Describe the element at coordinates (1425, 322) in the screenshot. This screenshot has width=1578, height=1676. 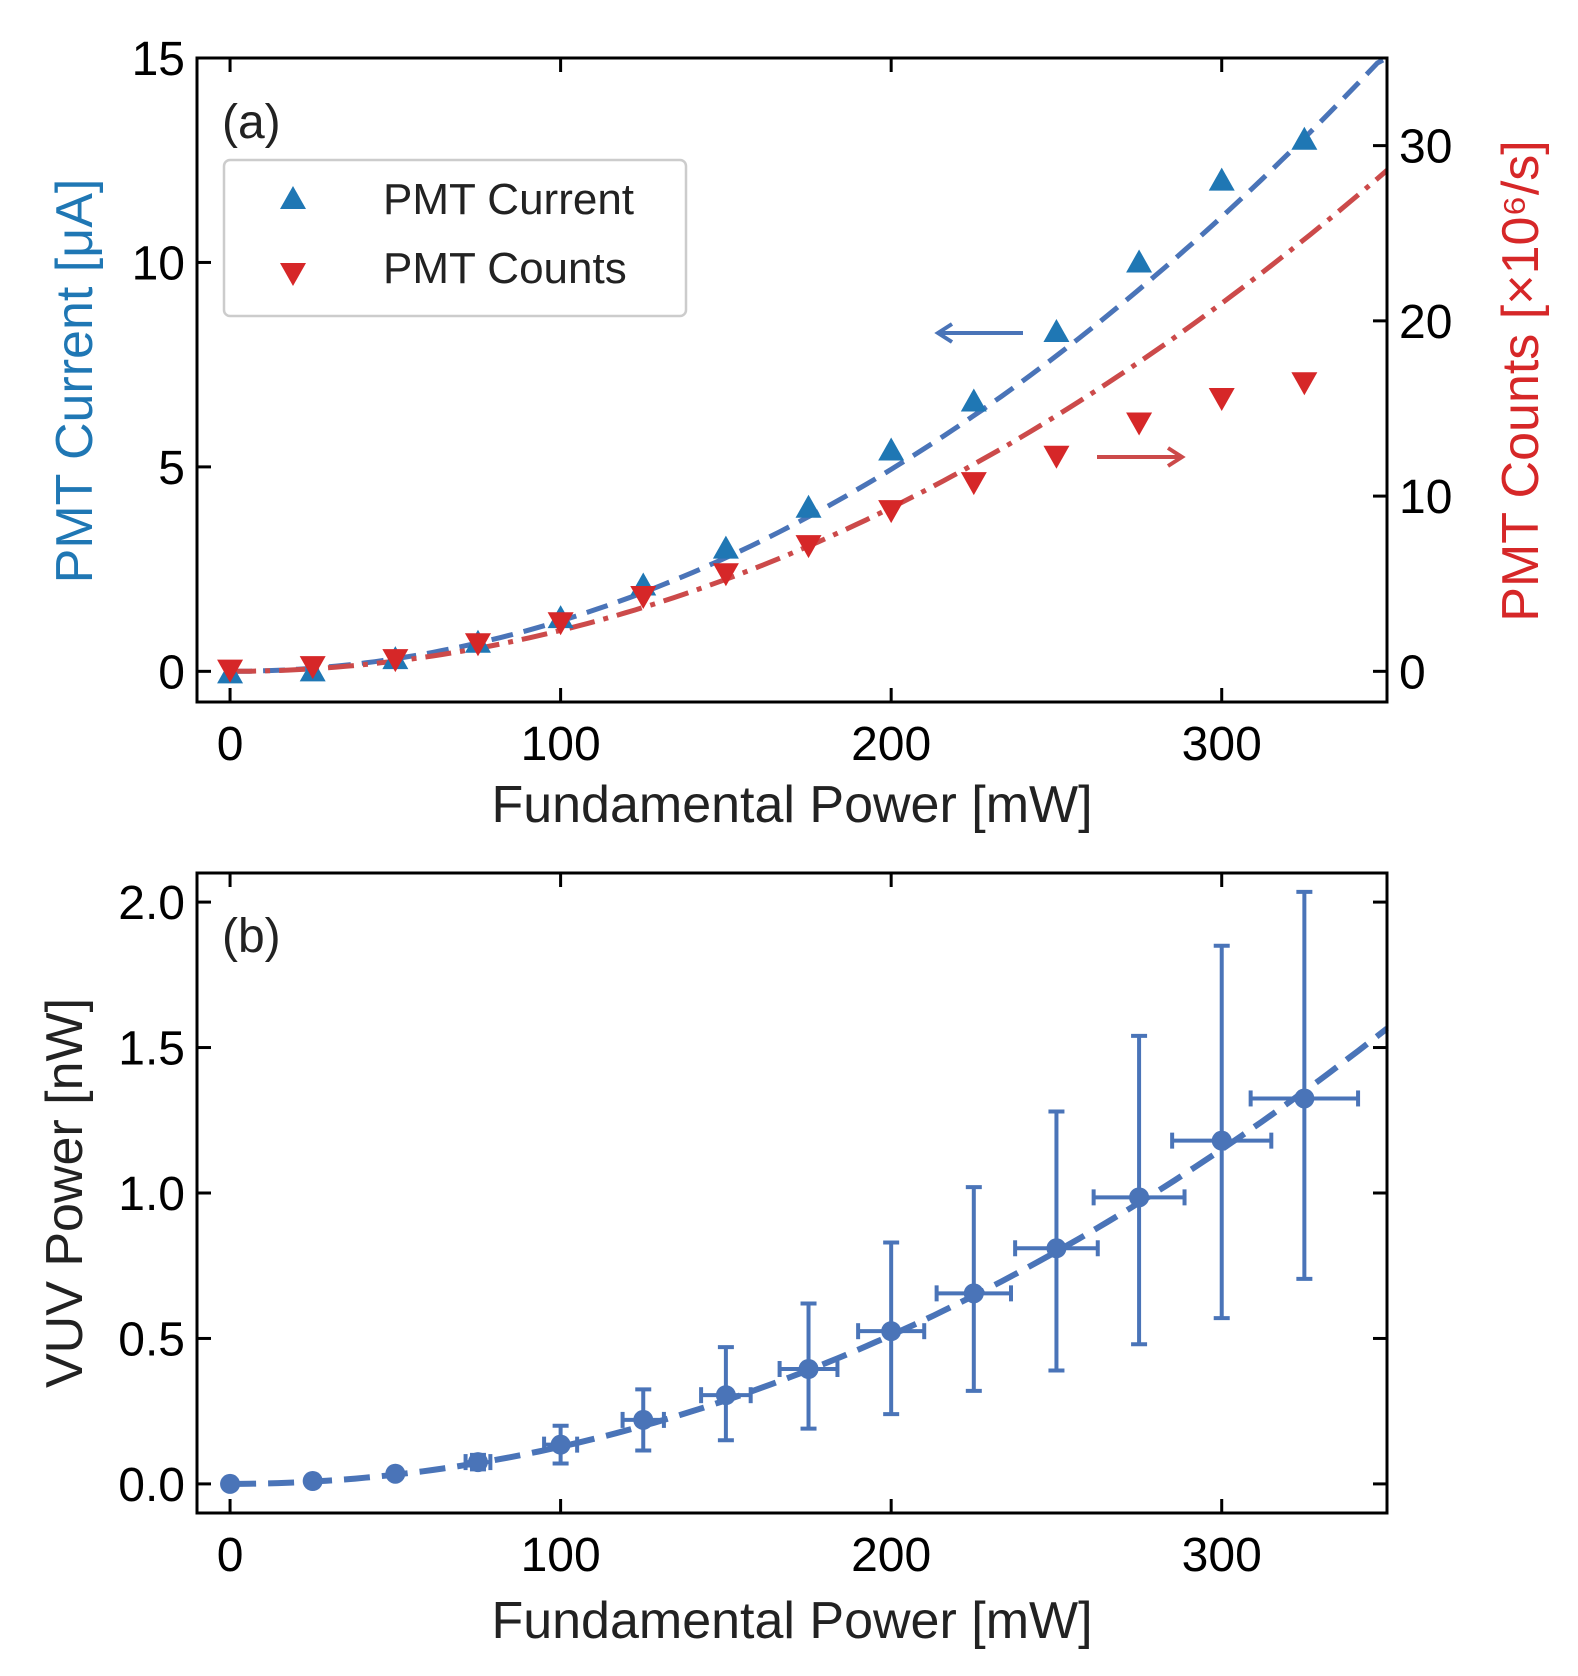
I see `y-tick-label-right: 20` at that location.